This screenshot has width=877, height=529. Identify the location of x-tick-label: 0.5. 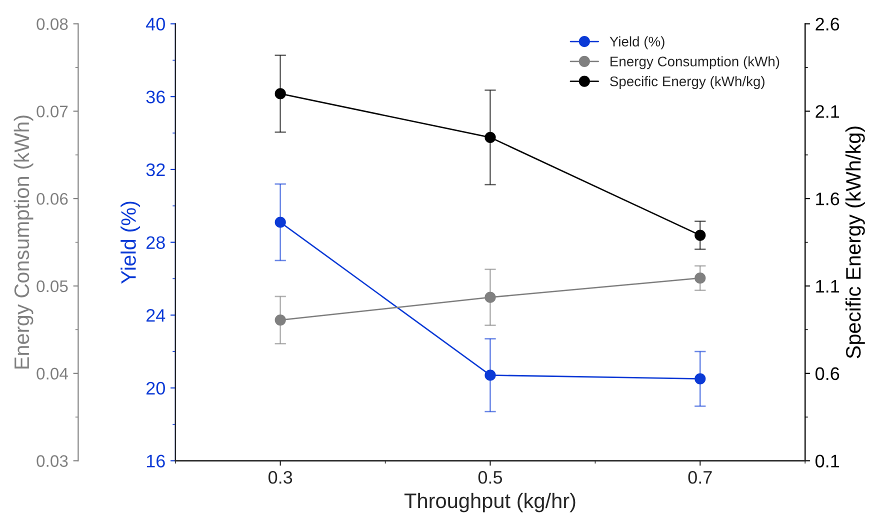
(490, 477).